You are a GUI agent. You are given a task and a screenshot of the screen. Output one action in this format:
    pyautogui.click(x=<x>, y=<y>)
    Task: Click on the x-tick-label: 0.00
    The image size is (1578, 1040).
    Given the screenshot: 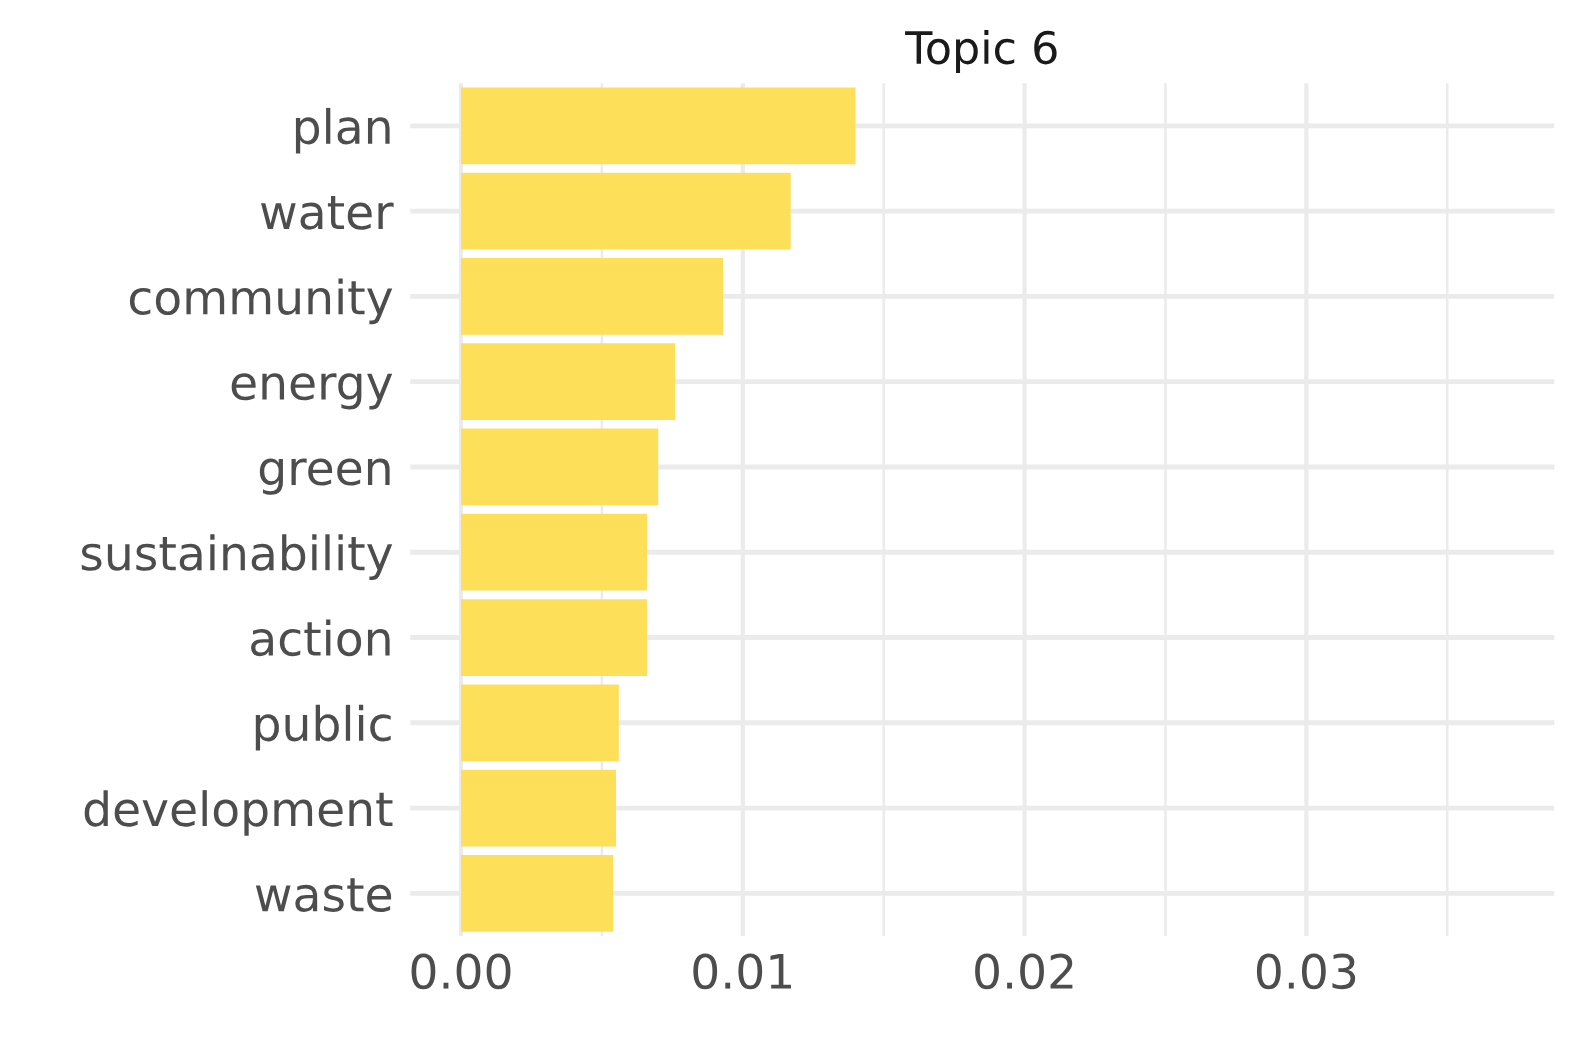 What is the action you would take?
    pyautogui.click(x=461, y=971)
    